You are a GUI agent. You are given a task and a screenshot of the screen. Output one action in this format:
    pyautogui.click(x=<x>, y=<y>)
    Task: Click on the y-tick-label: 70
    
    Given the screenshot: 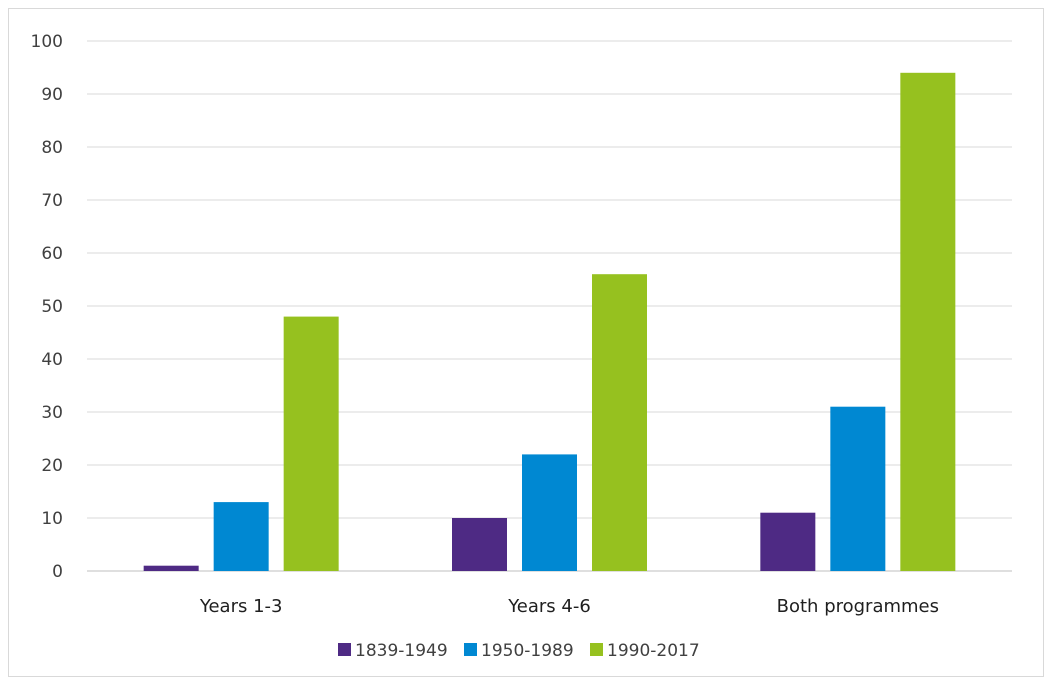 What is the action you would take?
    pyautogui.click(x=52, y=201)
    